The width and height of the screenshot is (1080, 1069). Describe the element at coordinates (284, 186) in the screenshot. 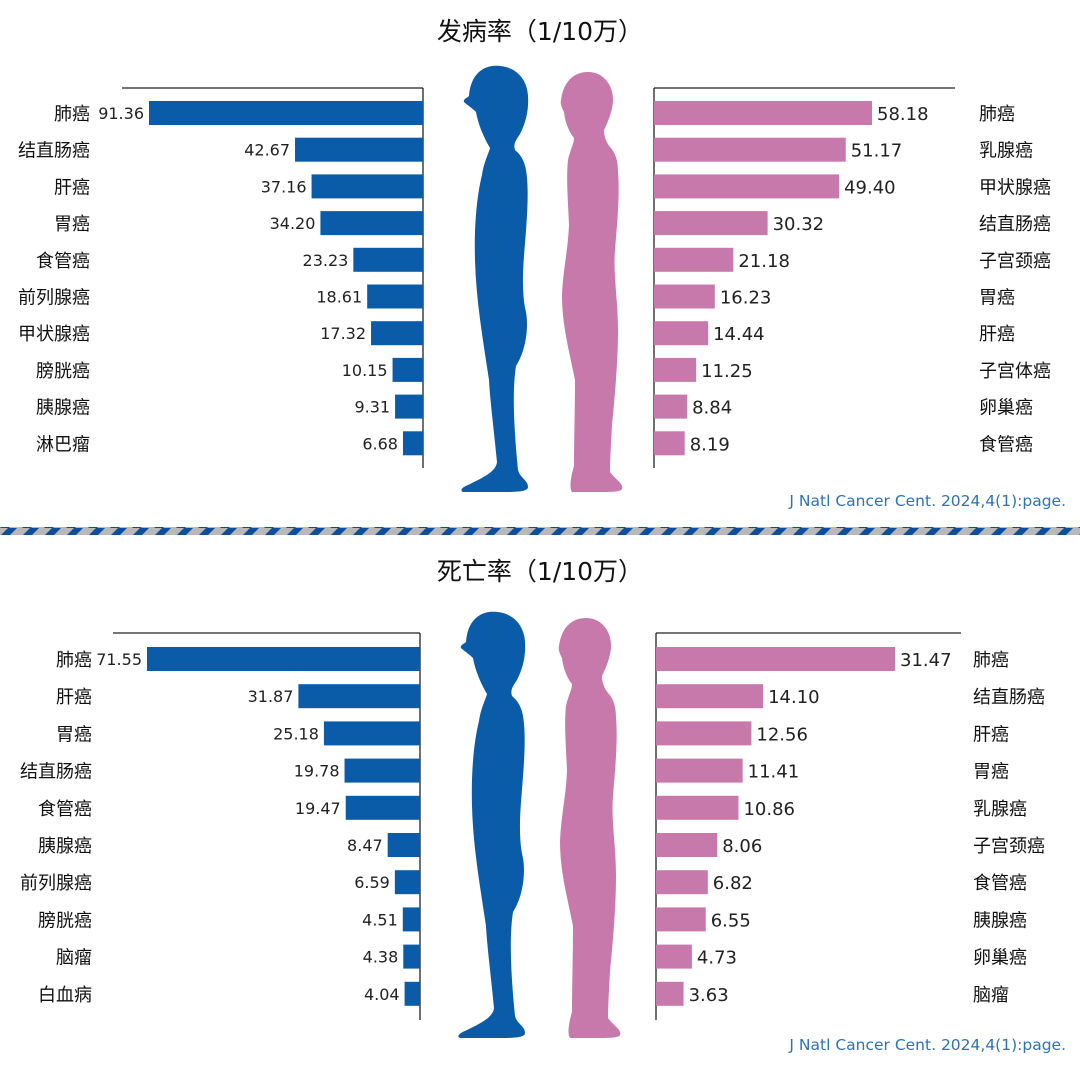

I see `male-value-label: 37.16` at that location.